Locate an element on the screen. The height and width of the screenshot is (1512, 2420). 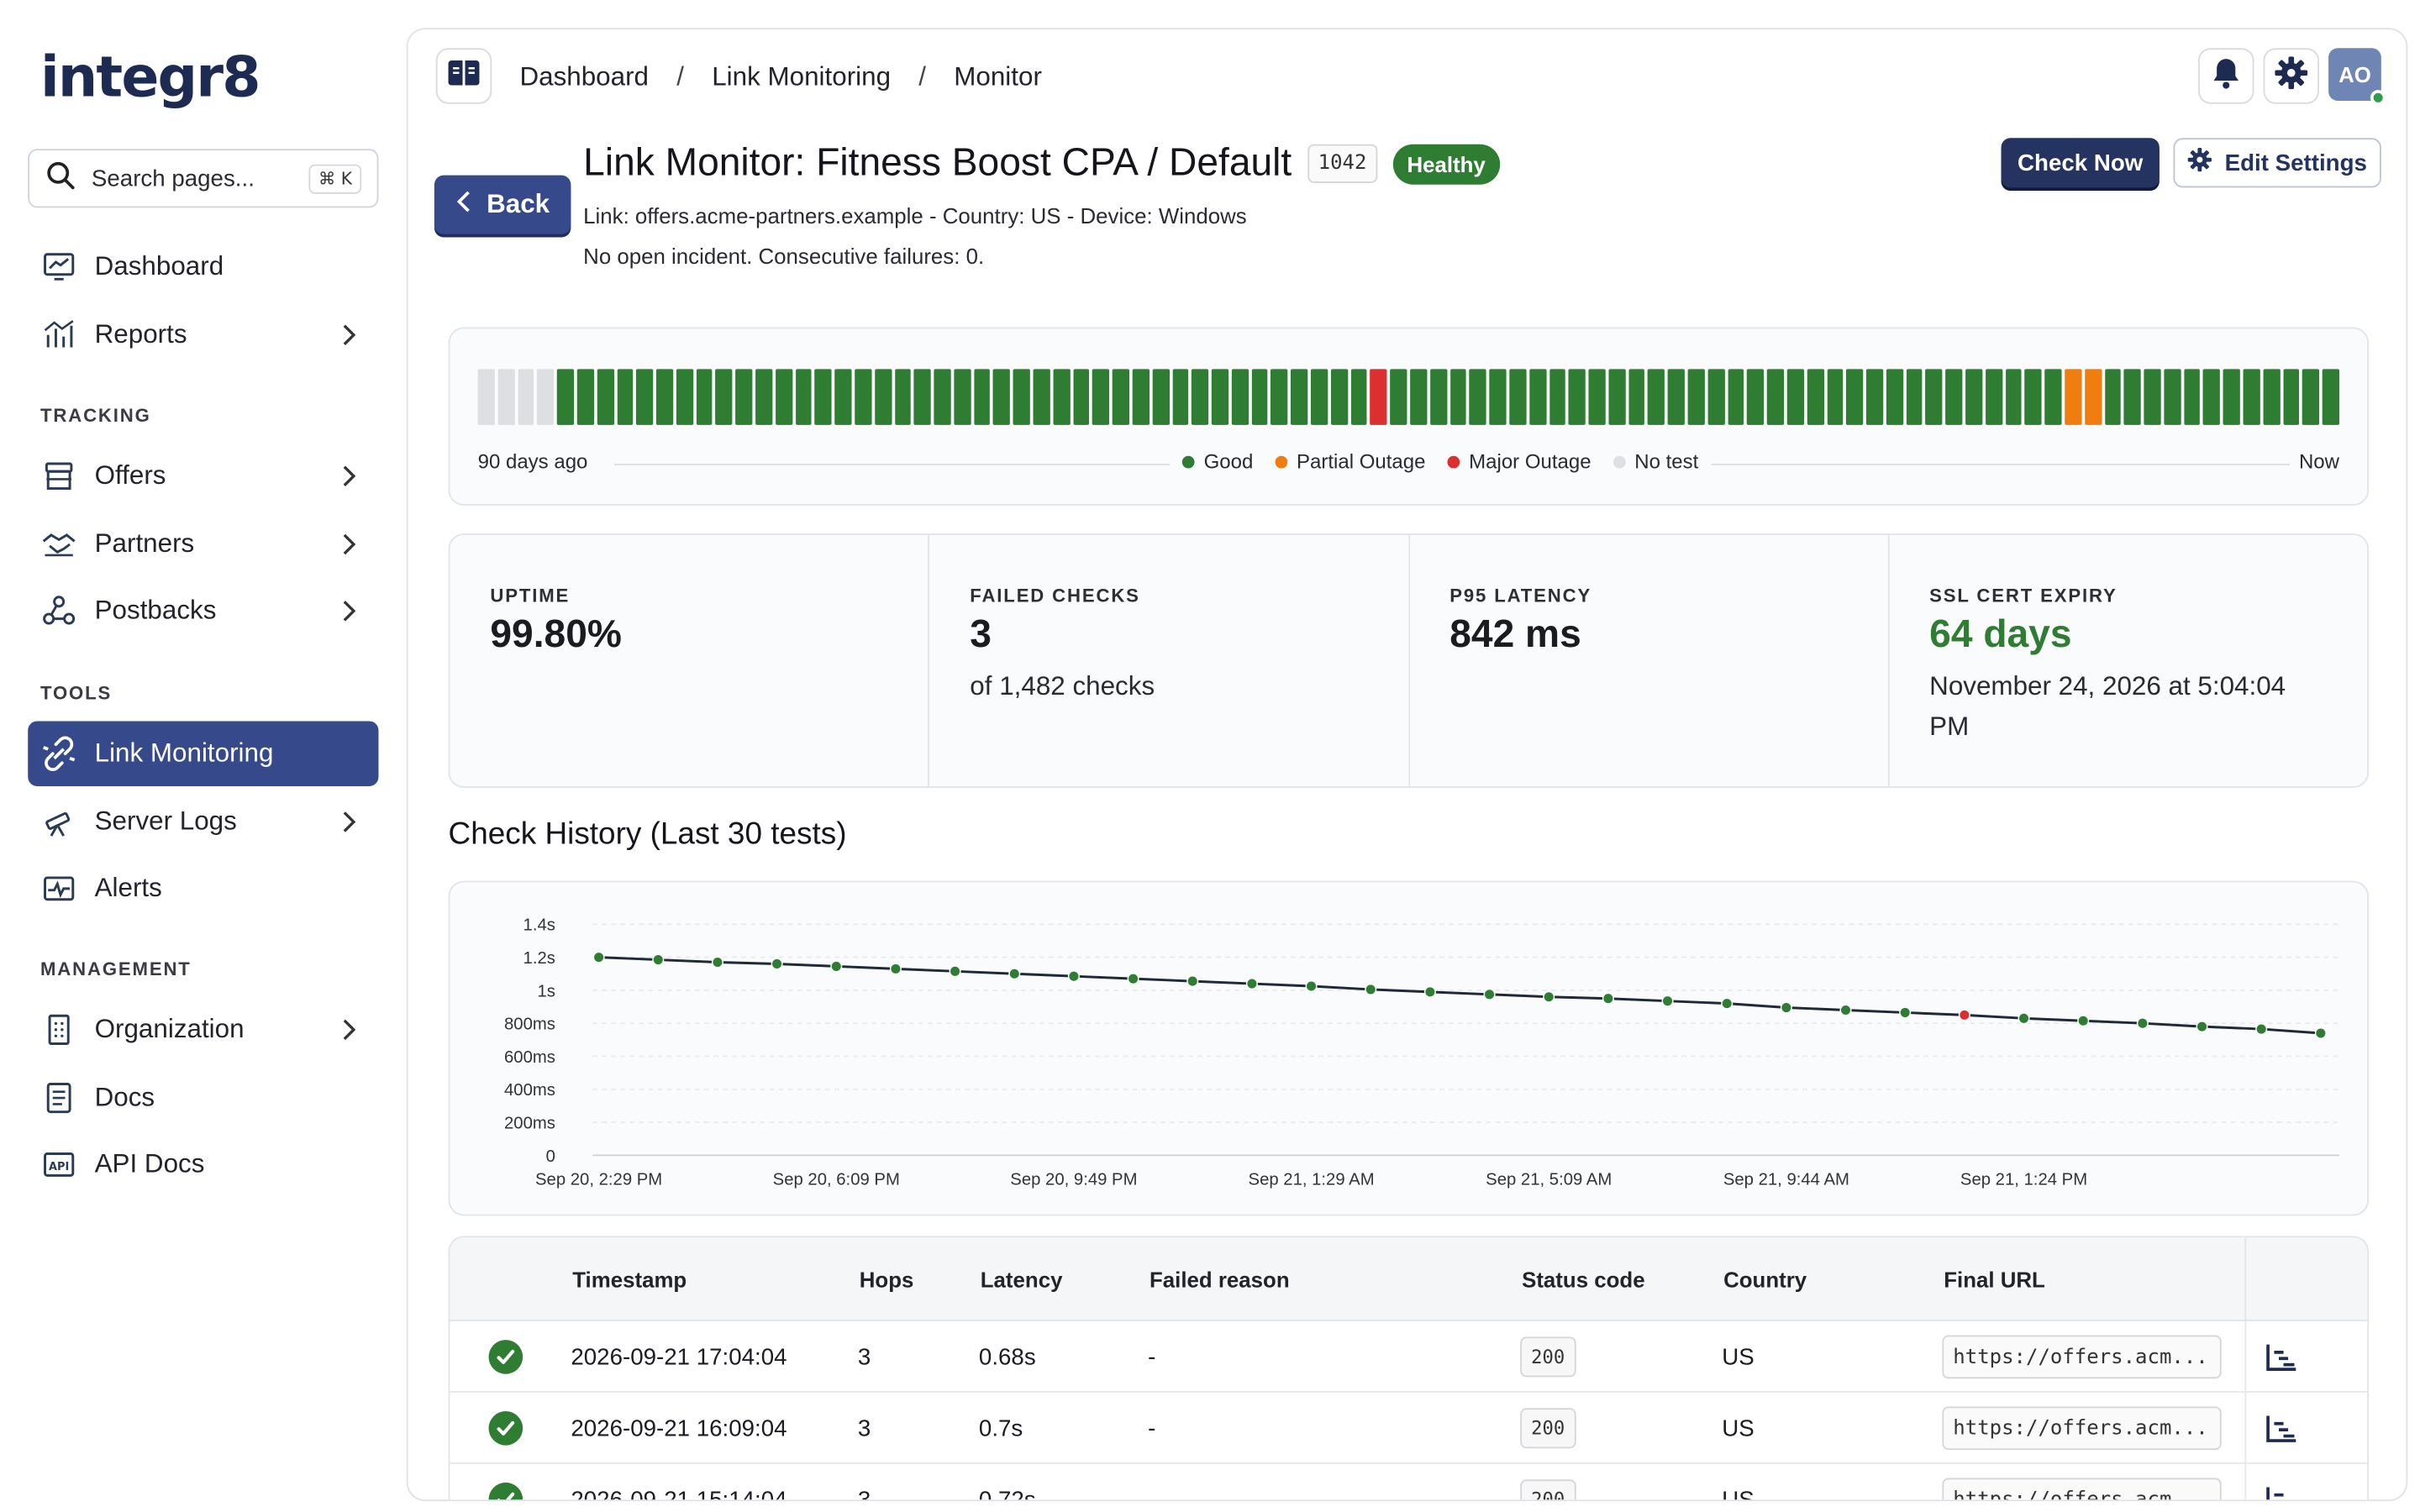
back-button: Back is located at coordinates (502, 204).